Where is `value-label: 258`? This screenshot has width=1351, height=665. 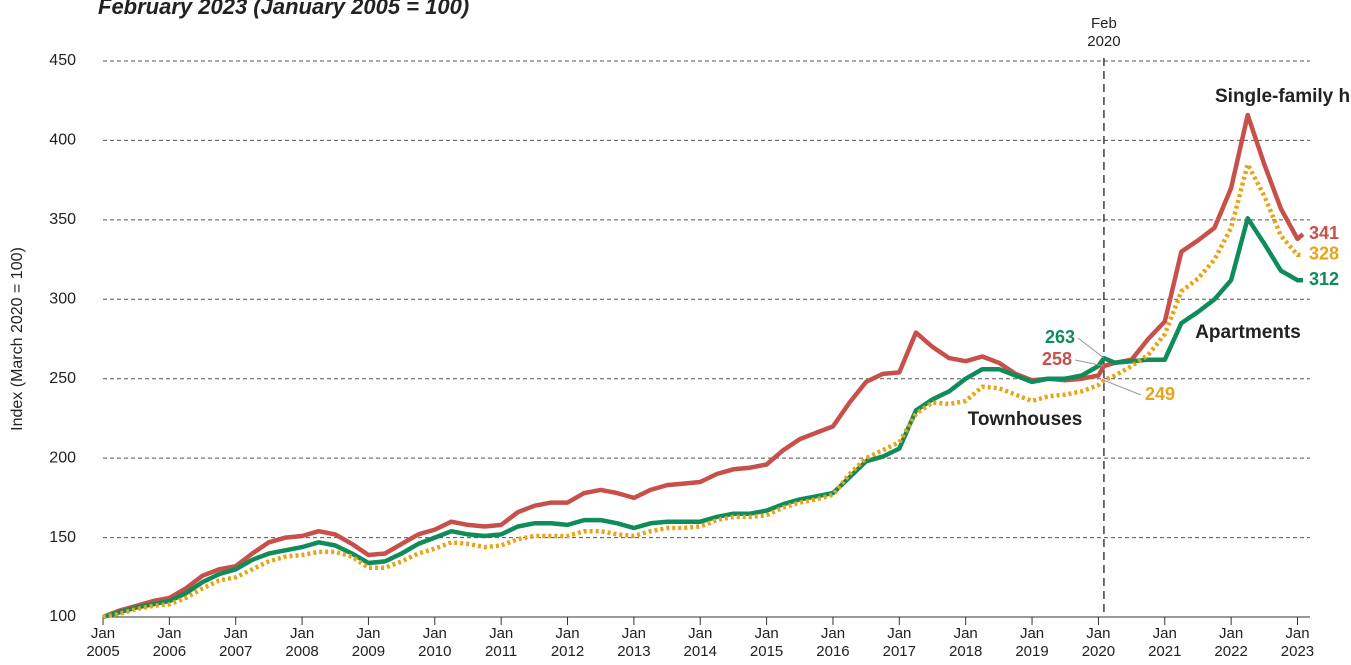
value-label: 258 is located at coordinates (1057, 359).